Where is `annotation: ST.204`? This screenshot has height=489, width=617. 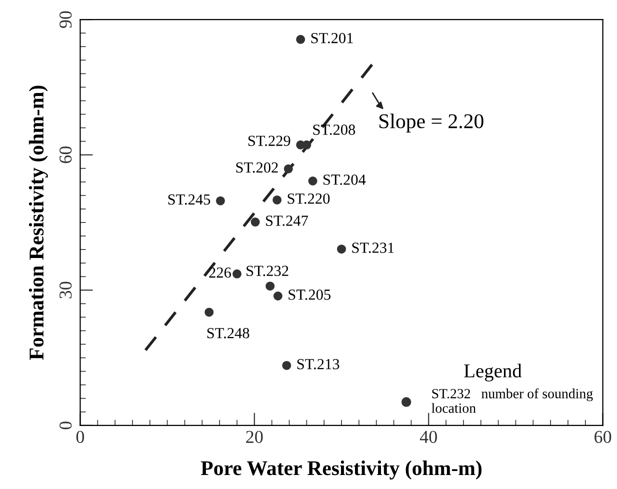 annotation: ST.204 is located at coordinates (345, 179).